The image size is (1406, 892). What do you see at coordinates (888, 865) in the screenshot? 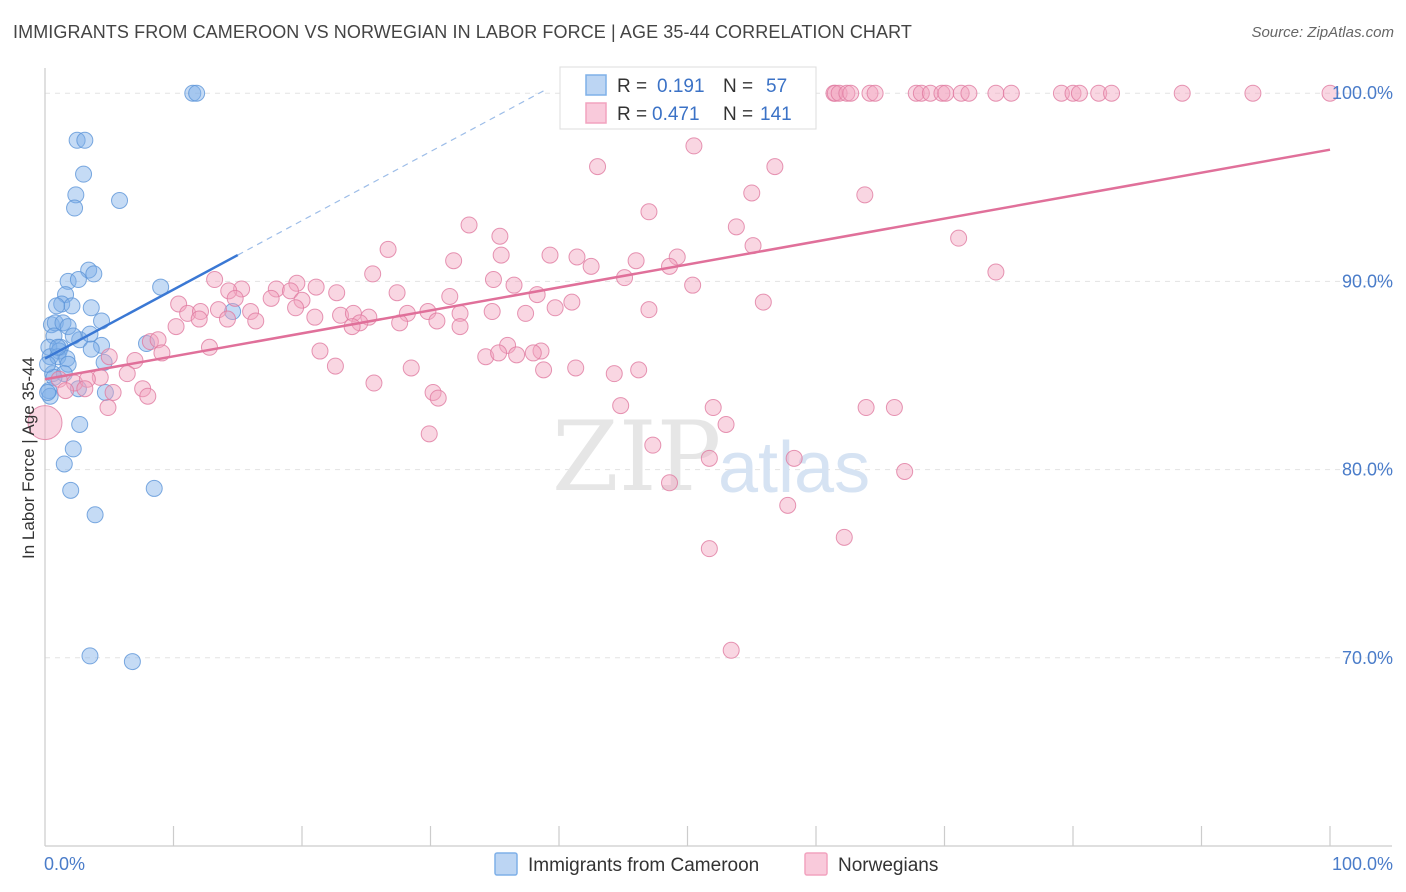
I see `bottom-legend-norwegians: Norwegians` at bounding box center [888, 865].